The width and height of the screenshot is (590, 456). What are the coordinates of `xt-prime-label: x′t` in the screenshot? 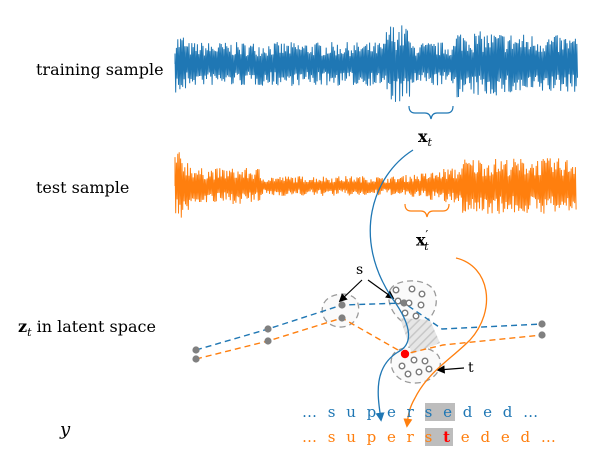 It's located at (422, 240).